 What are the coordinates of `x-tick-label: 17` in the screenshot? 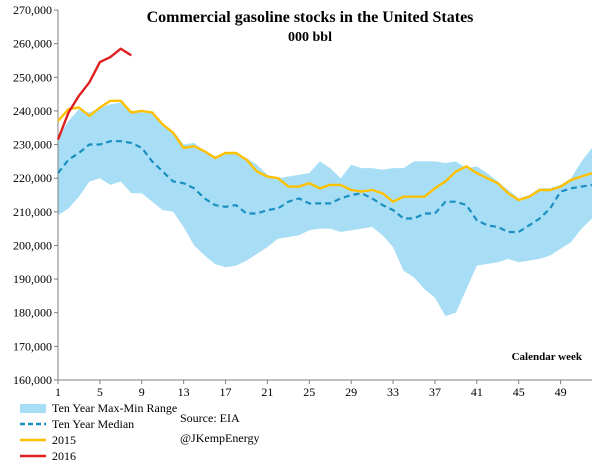 It's located at (226, 392).